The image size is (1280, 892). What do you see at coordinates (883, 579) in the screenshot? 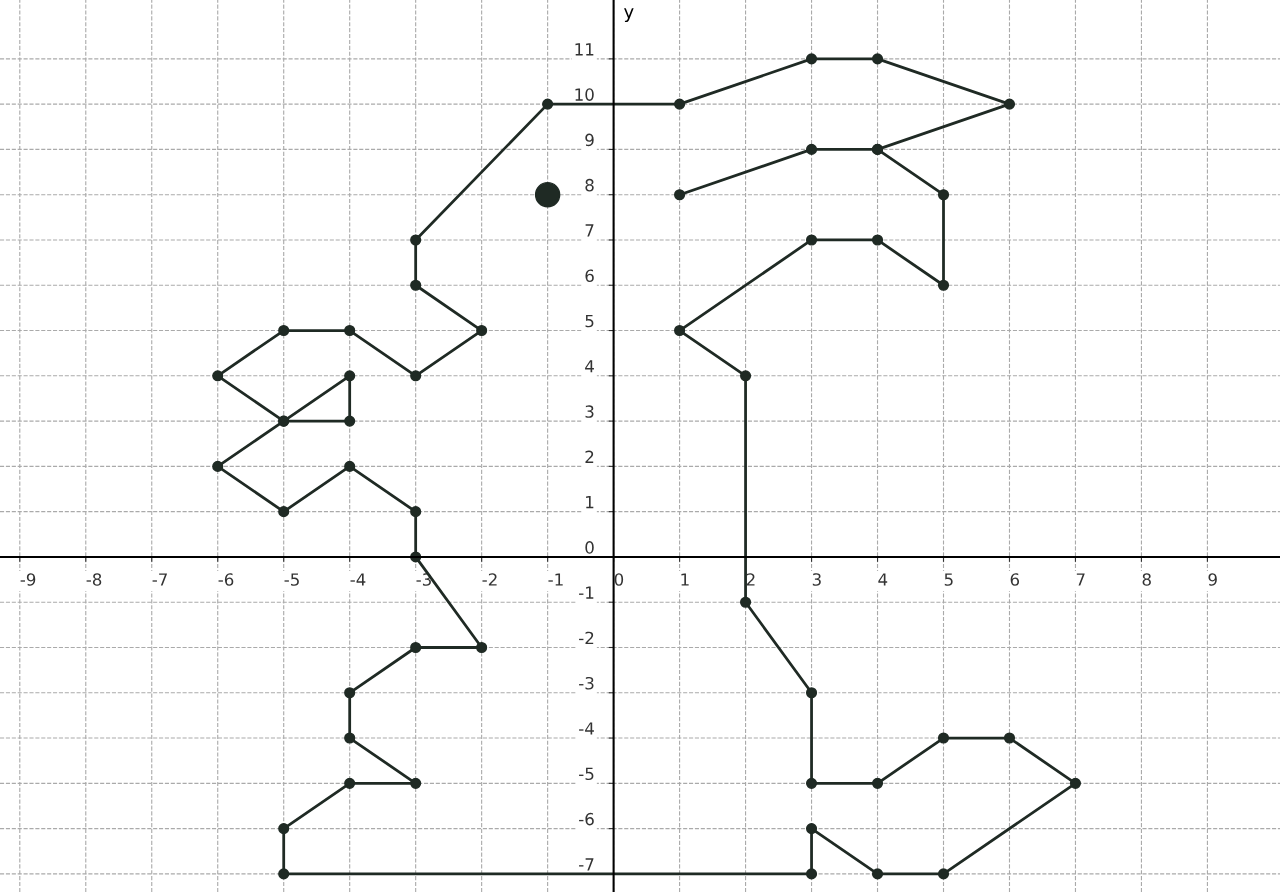
I see `x-tick-label: 4` at bounding box center [883, 579].